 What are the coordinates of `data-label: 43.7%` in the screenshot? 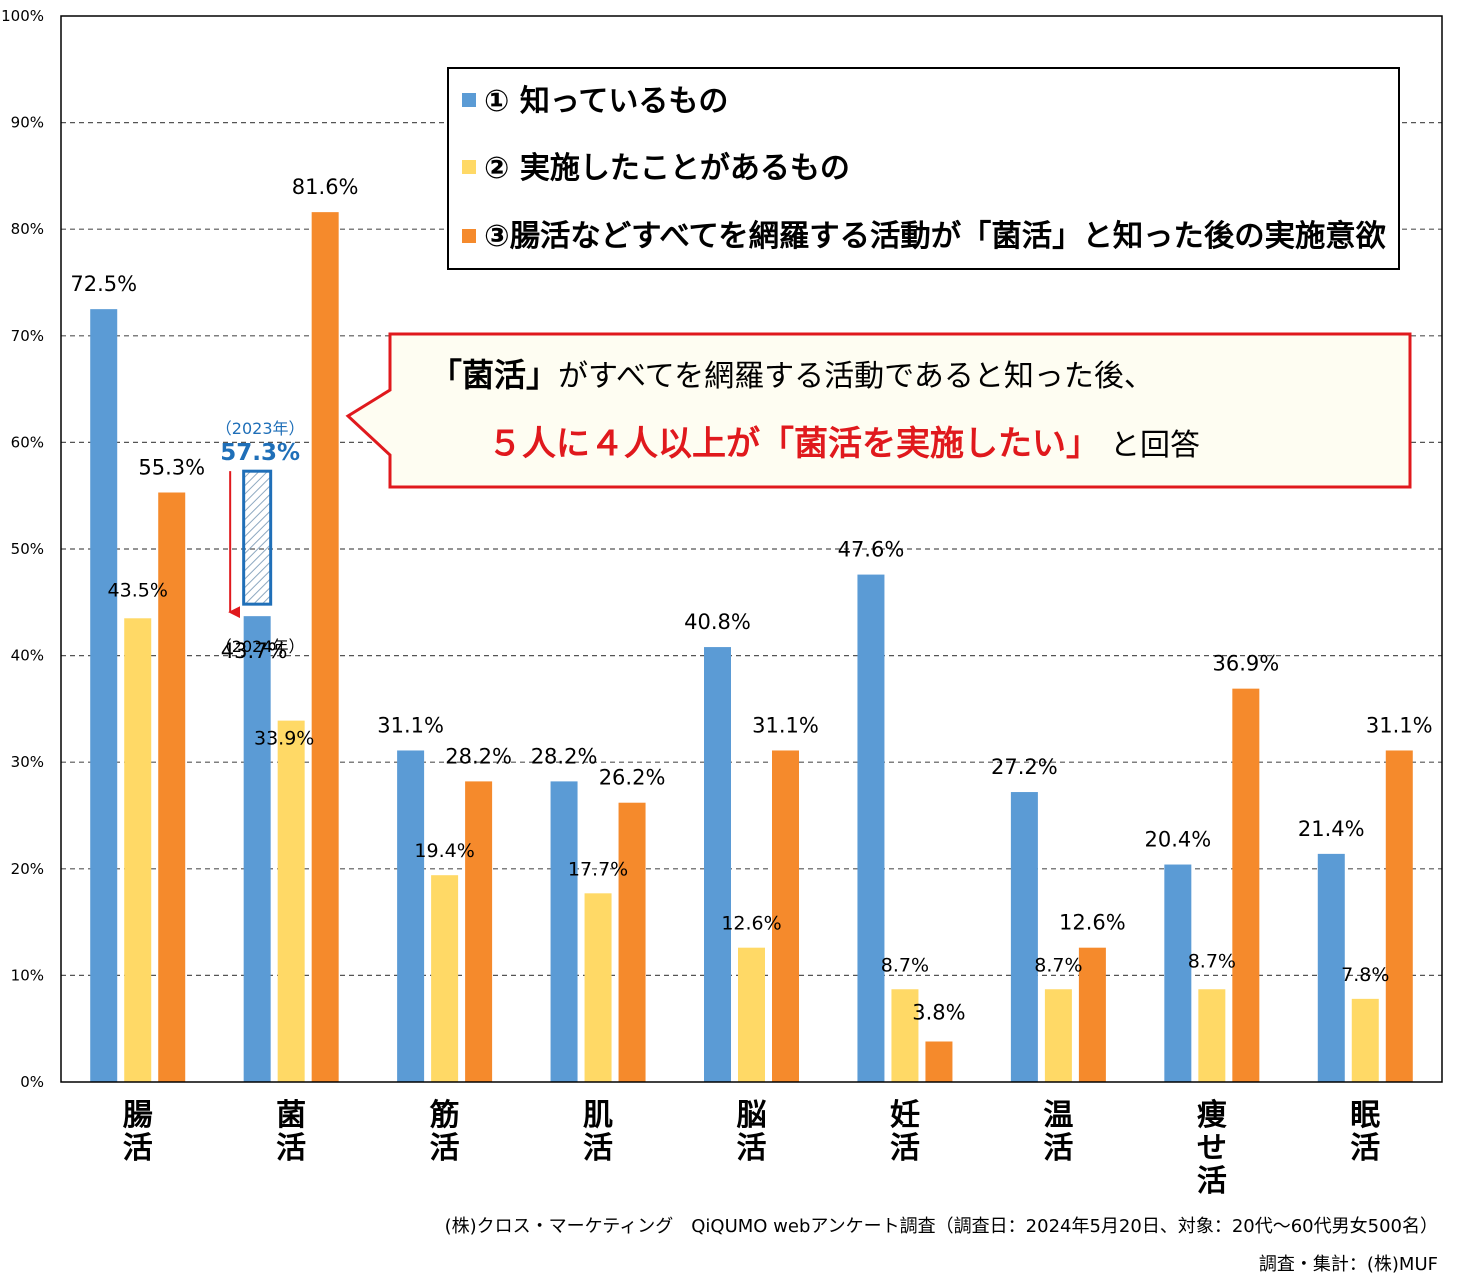 It's located at (254, 651).